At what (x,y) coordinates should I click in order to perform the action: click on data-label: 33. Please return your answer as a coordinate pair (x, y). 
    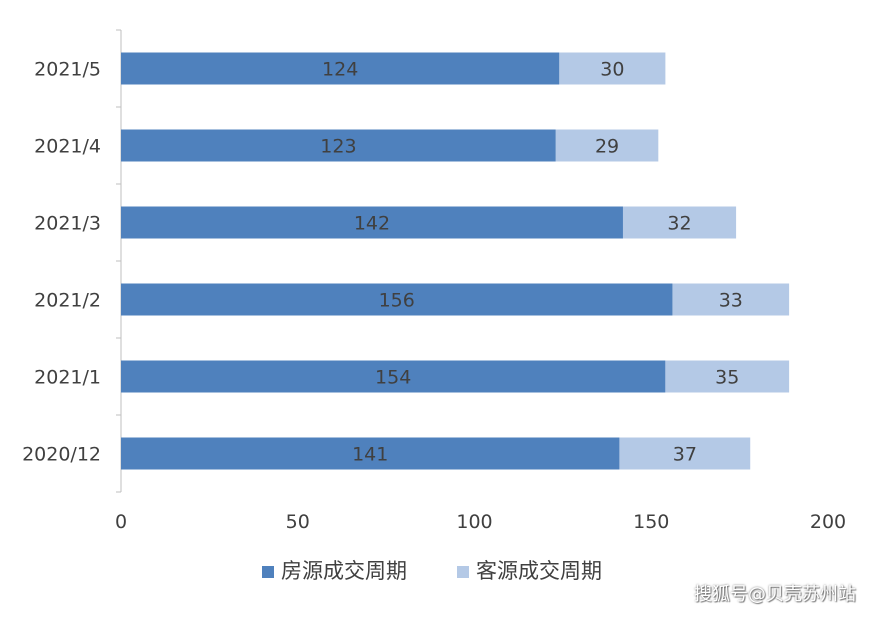
    Looking at the image, I should click on (731, 301).